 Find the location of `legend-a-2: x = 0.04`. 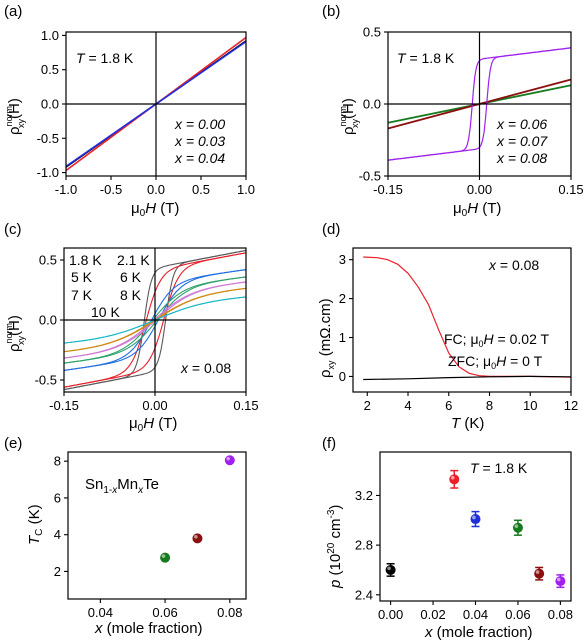

legend-a-2: x = 0.04 is located at coordinates (199, 158).